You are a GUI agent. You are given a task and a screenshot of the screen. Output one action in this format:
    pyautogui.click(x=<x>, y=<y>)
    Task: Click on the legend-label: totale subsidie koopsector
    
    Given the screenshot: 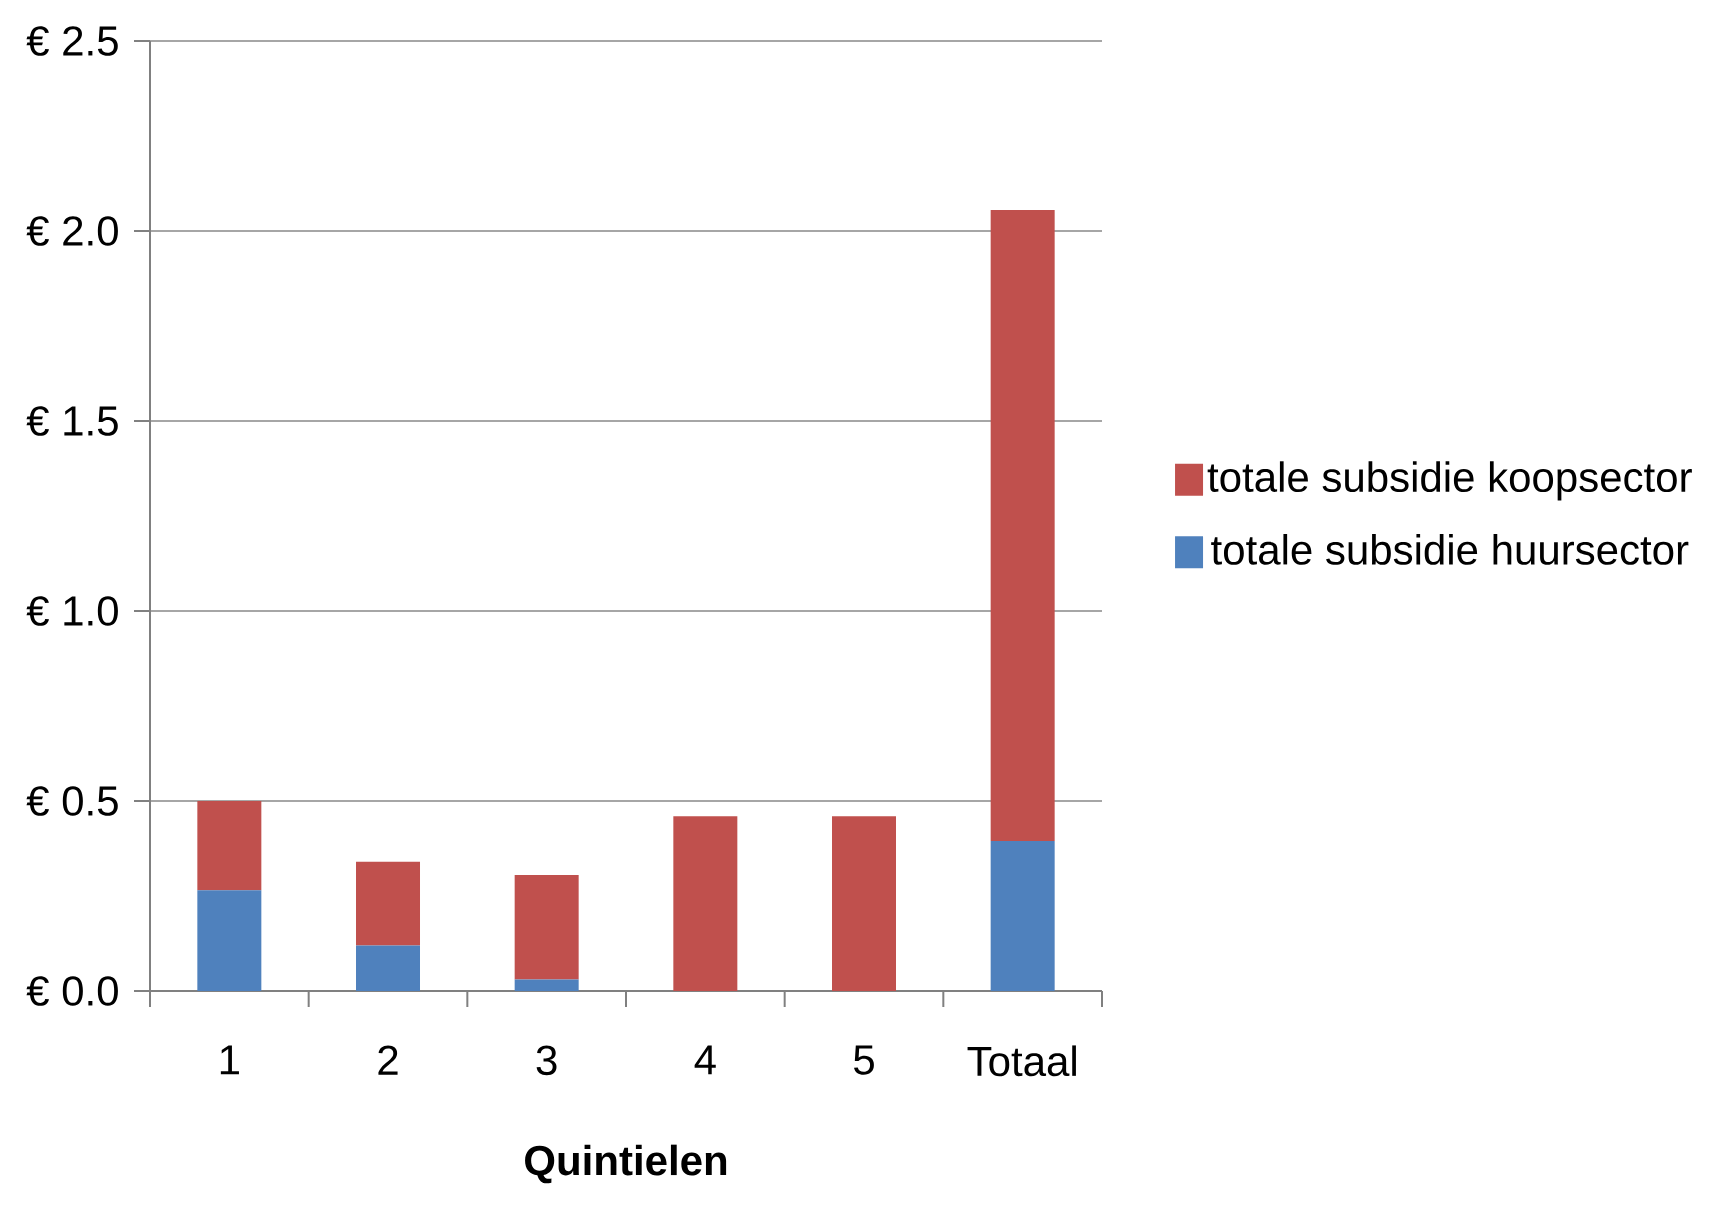 What is the action you would take?
    pyautogui.click(x=1449, y=481)
    